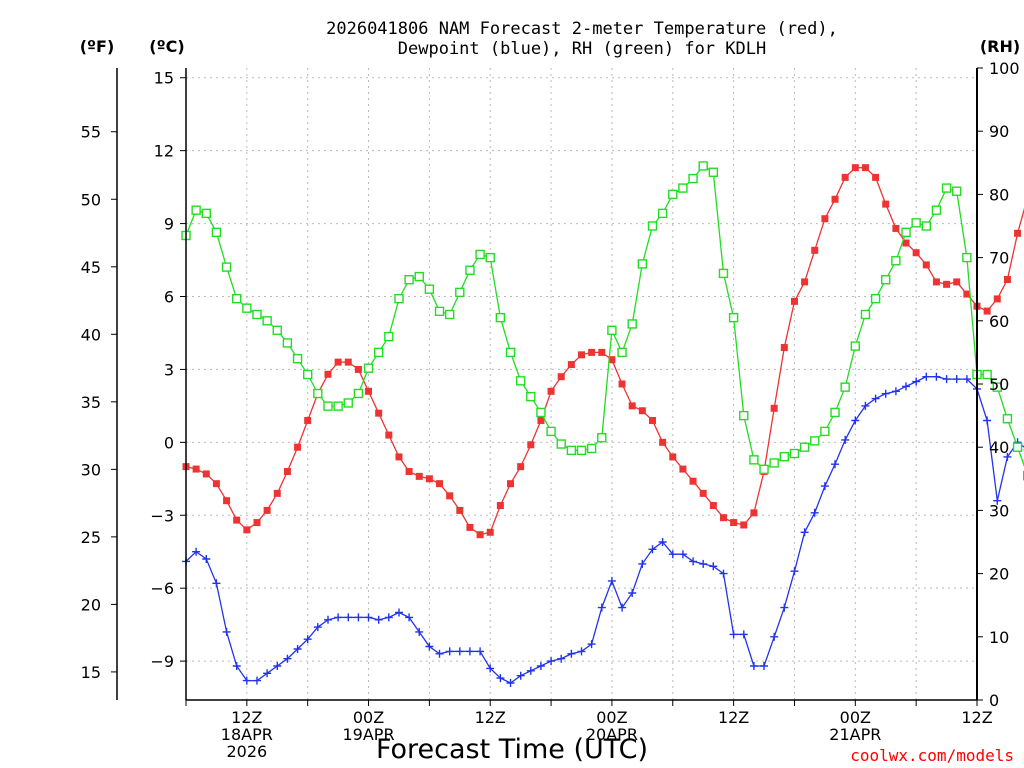  Describe the element at coordinates (999, 321) in the screenshot. I see `rh-tick-label: 60` at that location.